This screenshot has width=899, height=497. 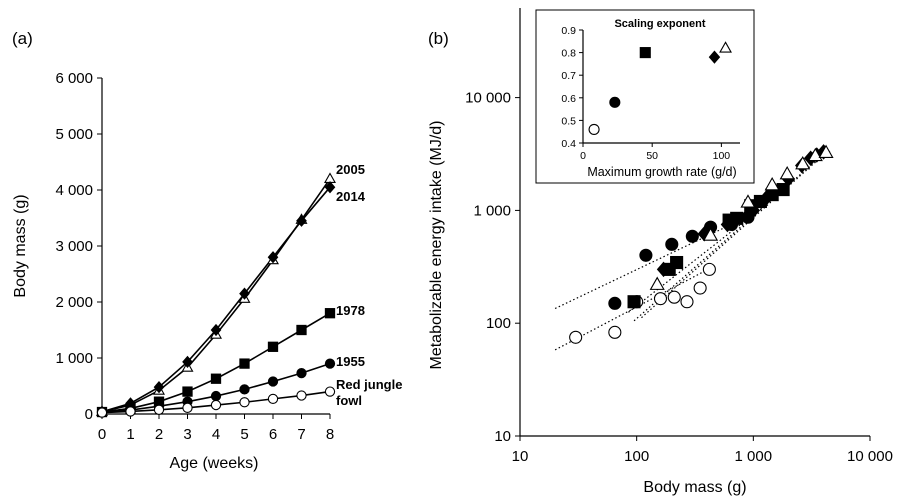 What do you see at coordinates (520, 456) in the screenshot?
I see `panel-b-x-tick-label: 10` at bounding box center [520, 456].